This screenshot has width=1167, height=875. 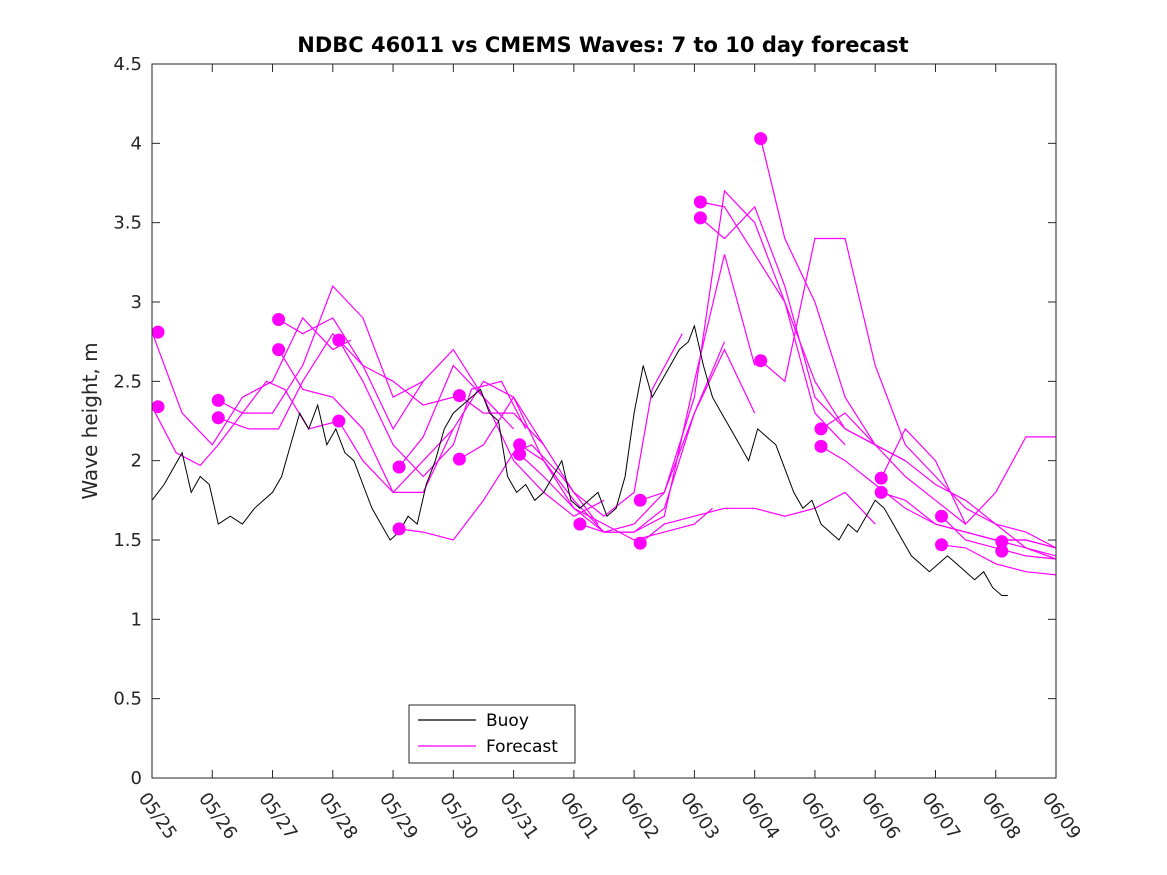 What do you see at coordinates (458, 816) in the screenshot?
I see `x-tick-label-5: 05/30` at bounding box center [458, 816].